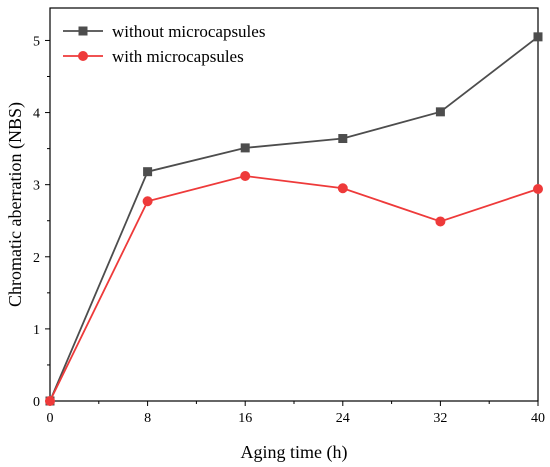 This screenshot has width=550, height=467. Describe the element at coordinates (15, 204) in the screenshot. I see `y-axis-title: Chromatic aberration (NBS)` at that location.